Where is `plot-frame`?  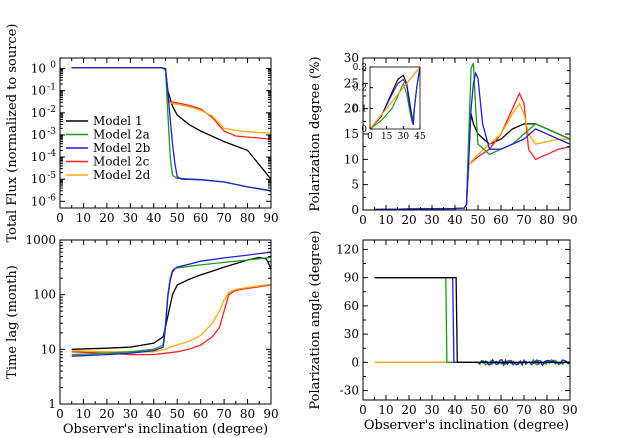
plot-frame is located at coordinates (466, 320).